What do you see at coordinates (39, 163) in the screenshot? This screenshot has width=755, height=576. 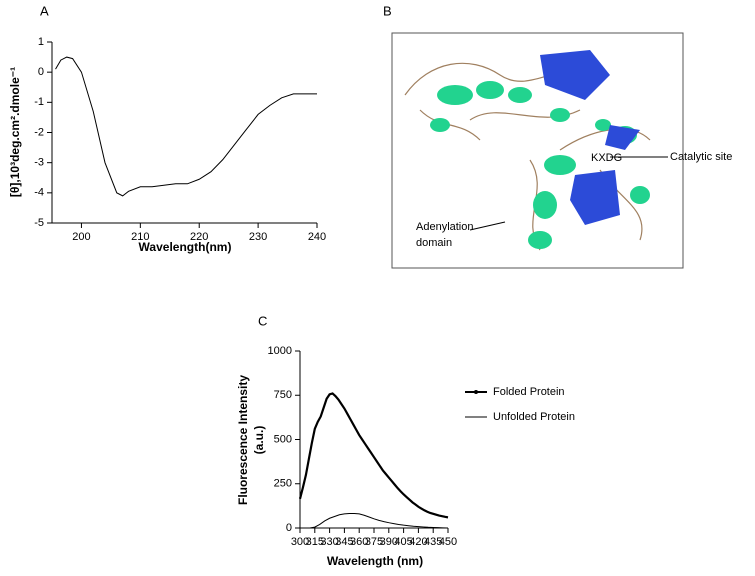 I see `y-tick-label: -3` at bounding box center [39, 163].